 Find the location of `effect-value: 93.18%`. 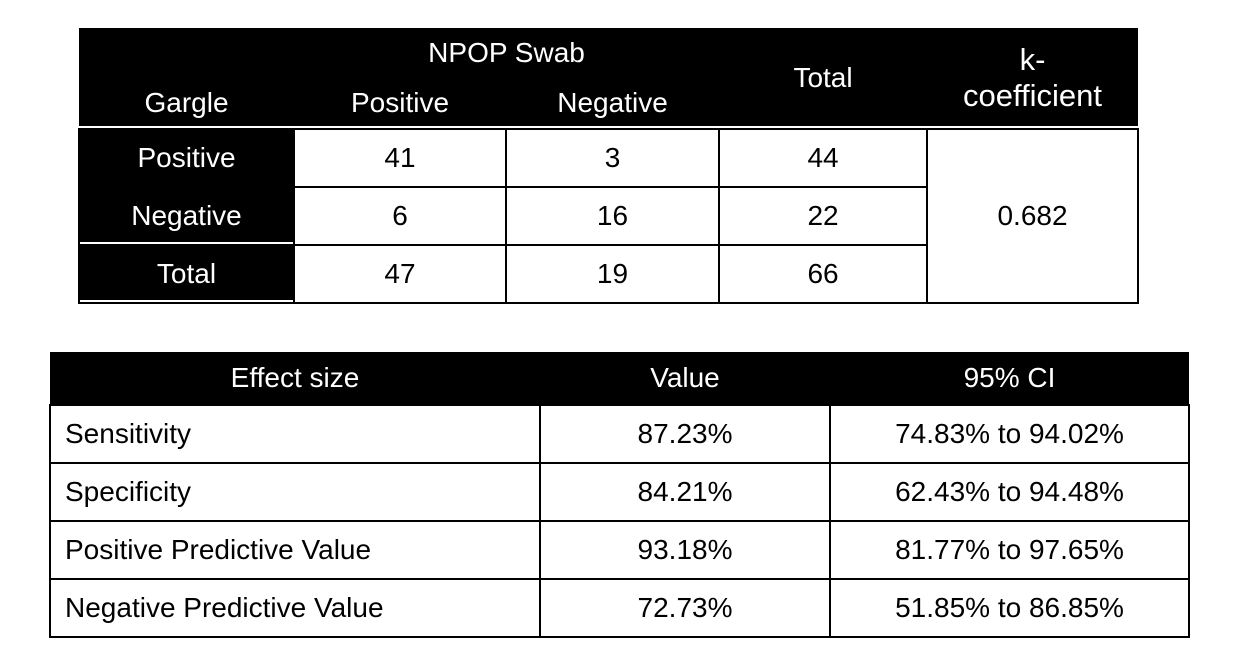

effect-value: 93.18% is located at coordinates (685, 550).